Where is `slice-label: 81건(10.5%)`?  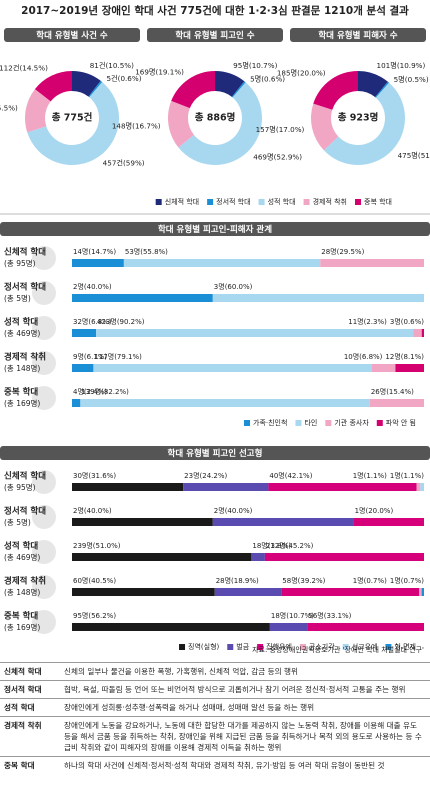 slice-label: 81건(10.5%) is located at coordinates (112, 65).